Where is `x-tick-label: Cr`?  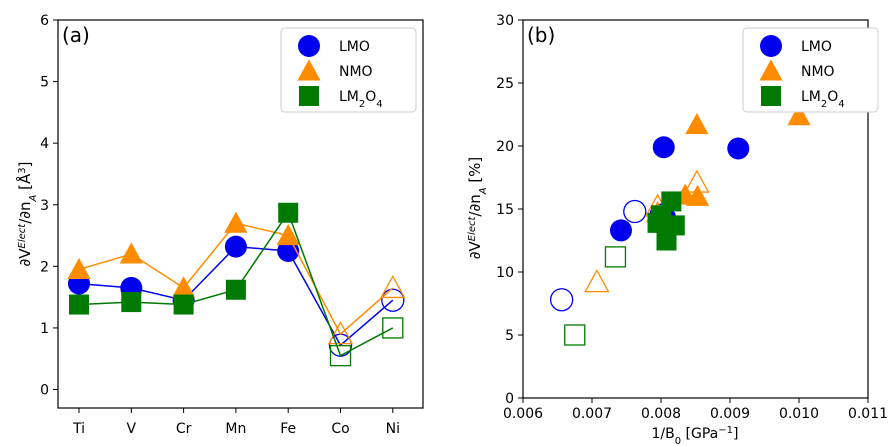 x-tick-label: Cr is located at coordinates (184, 429).